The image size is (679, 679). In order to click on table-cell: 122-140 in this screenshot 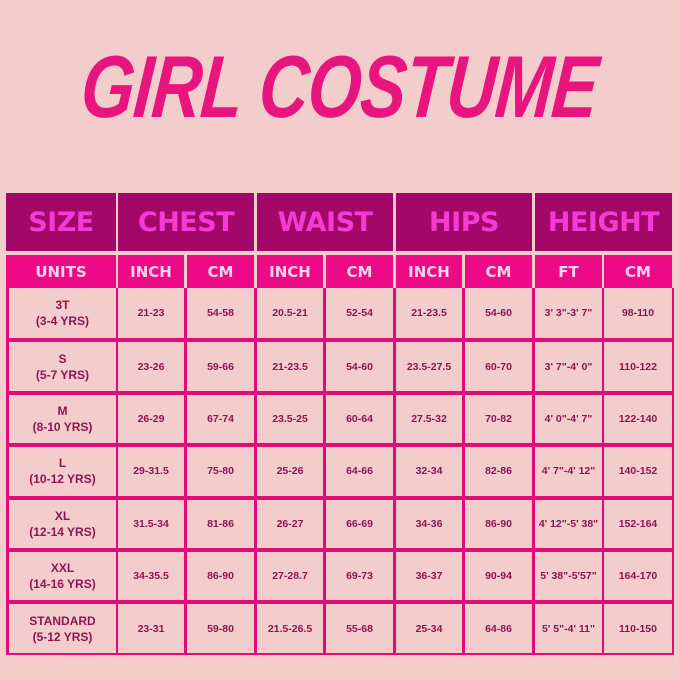, I will do `click(638, 419)`.